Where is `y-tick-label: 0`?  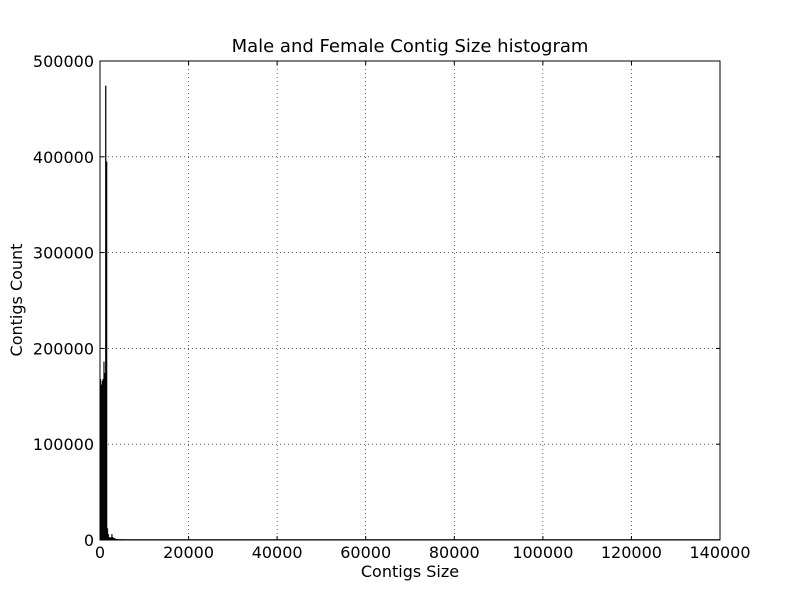
y-tick-label: 0 is located at coordinates (89, 540).